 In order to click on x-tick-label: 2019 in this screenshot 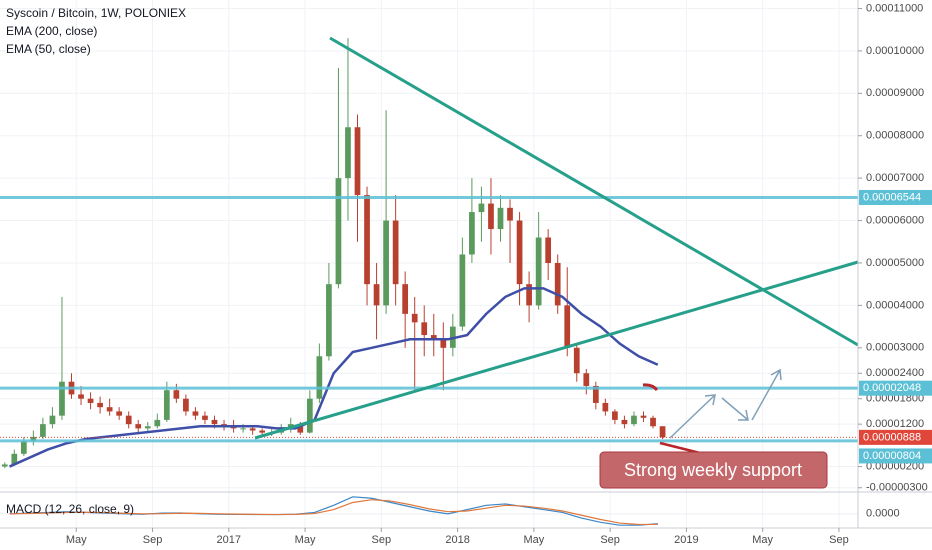, I will do `click(686, 540)`.